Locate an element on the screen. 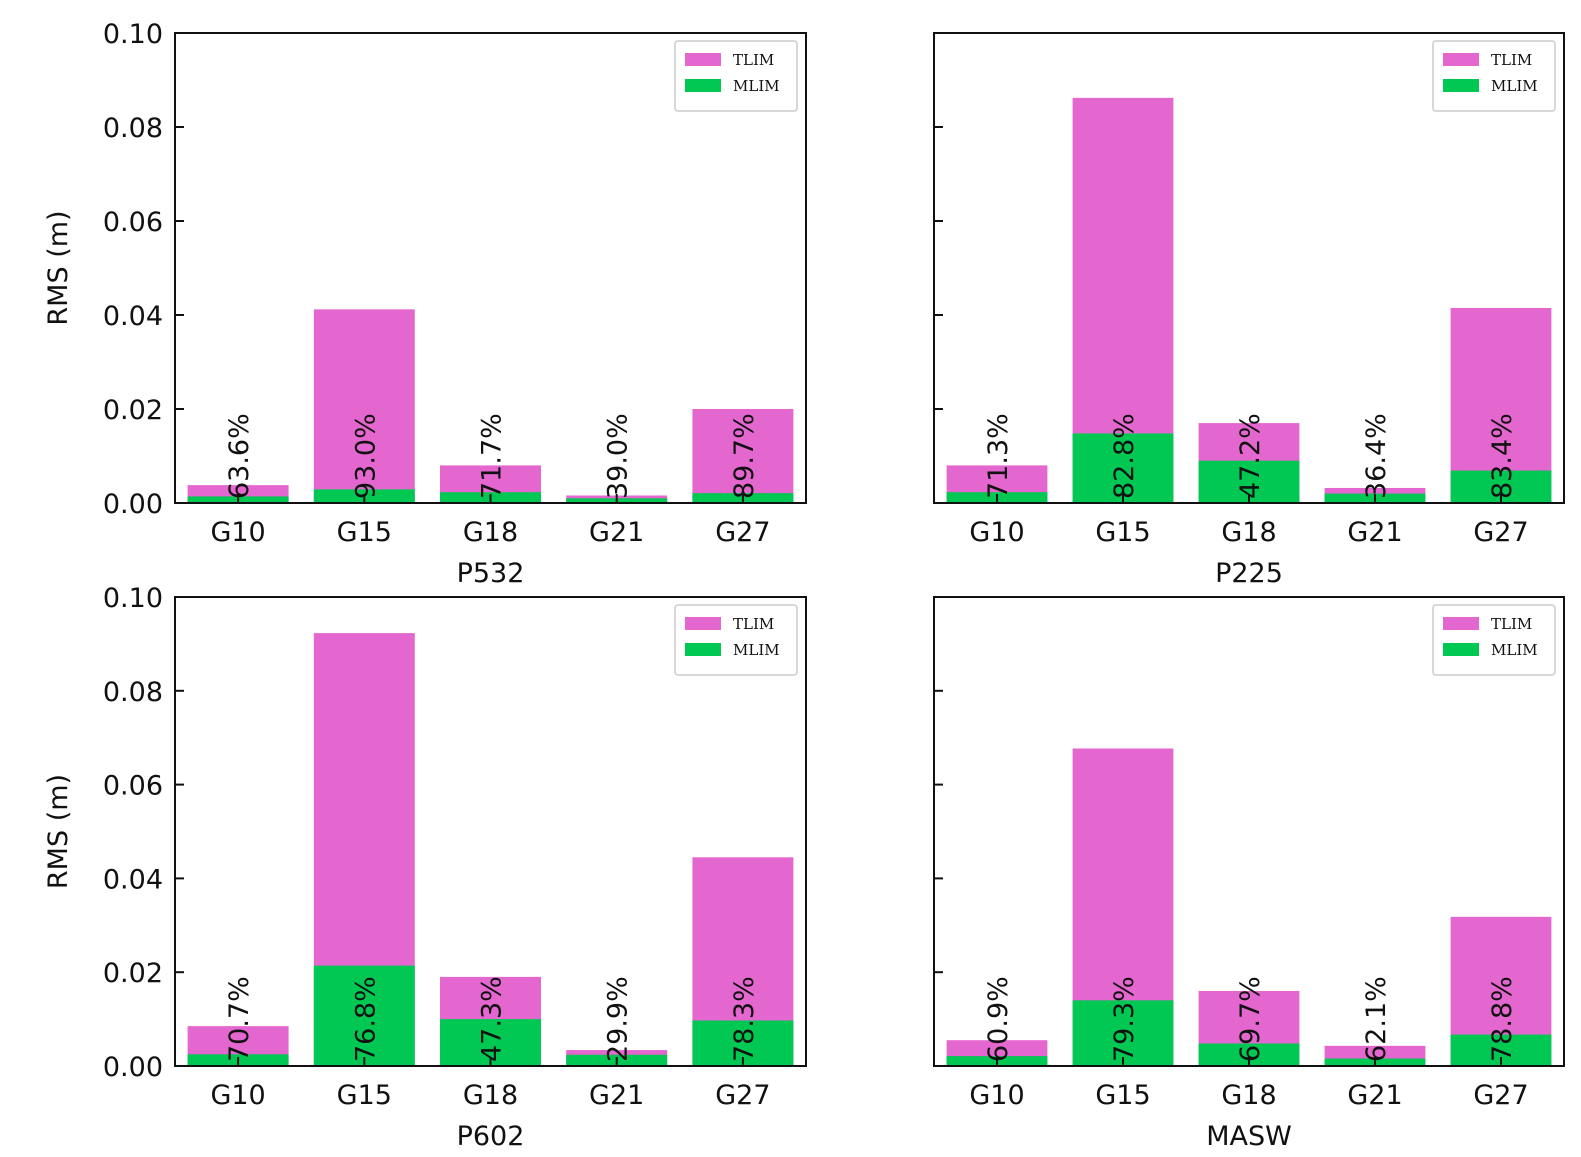 This screenshot has height=1157, width=1581. percent-label-g10: 63.6% is located at coordinates (239, 456).